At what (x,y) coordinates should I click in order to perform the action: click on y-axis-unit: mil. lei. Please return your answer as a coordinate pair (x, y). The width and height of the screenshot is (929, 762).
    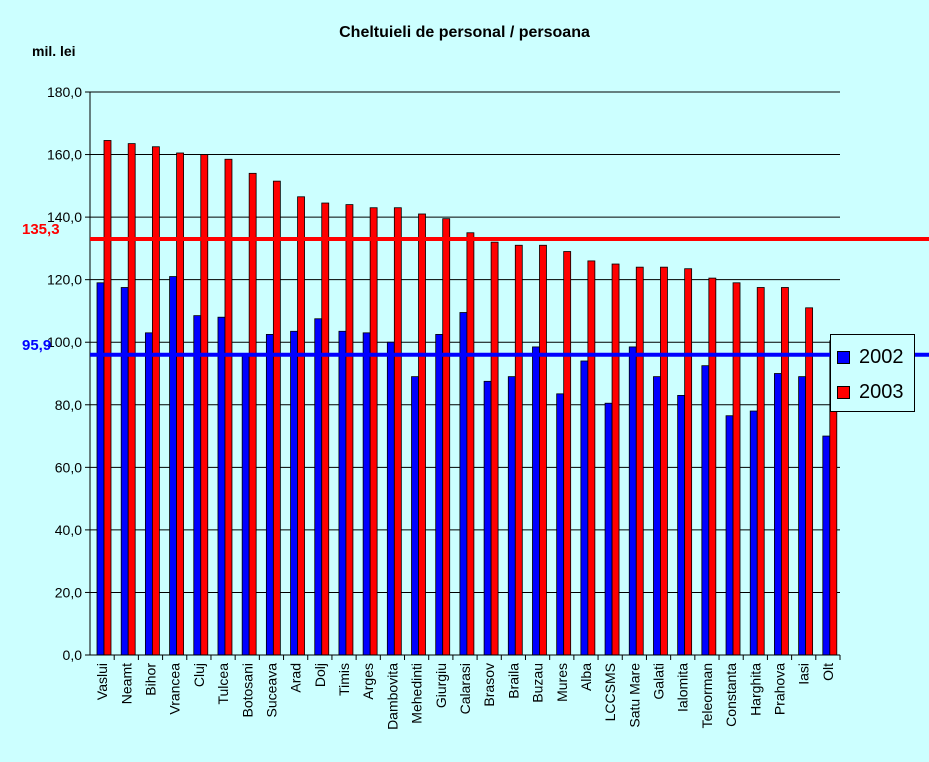
    Looking at the image, I should click on (54, 51).